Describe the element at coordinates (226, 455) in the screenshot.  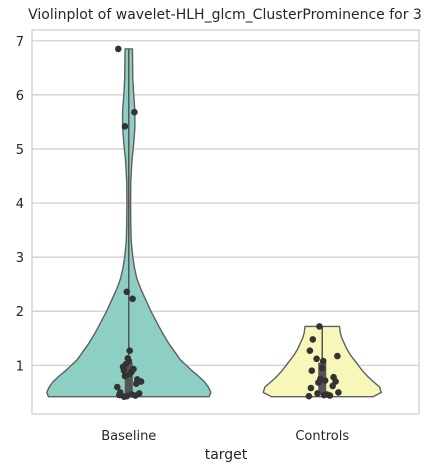
I see `x-axis-label: target` at that location.